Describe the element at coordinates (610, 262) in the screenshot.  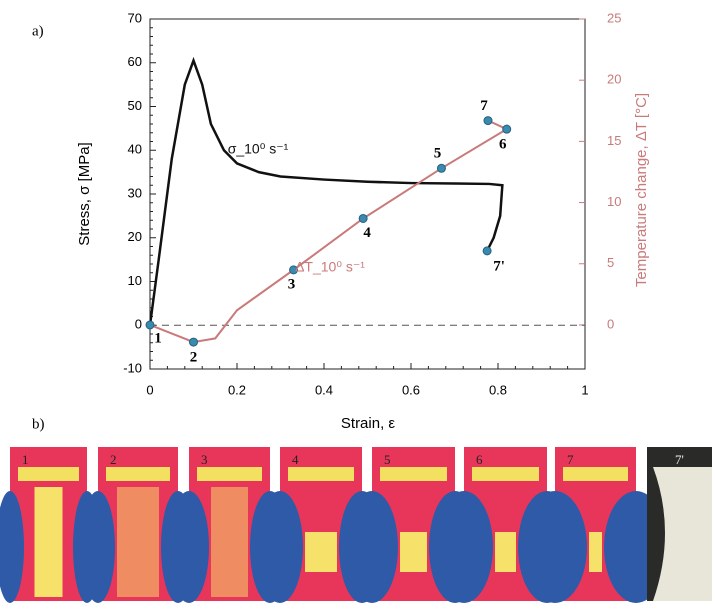
I see `y2-tick-label: 5` at that location.